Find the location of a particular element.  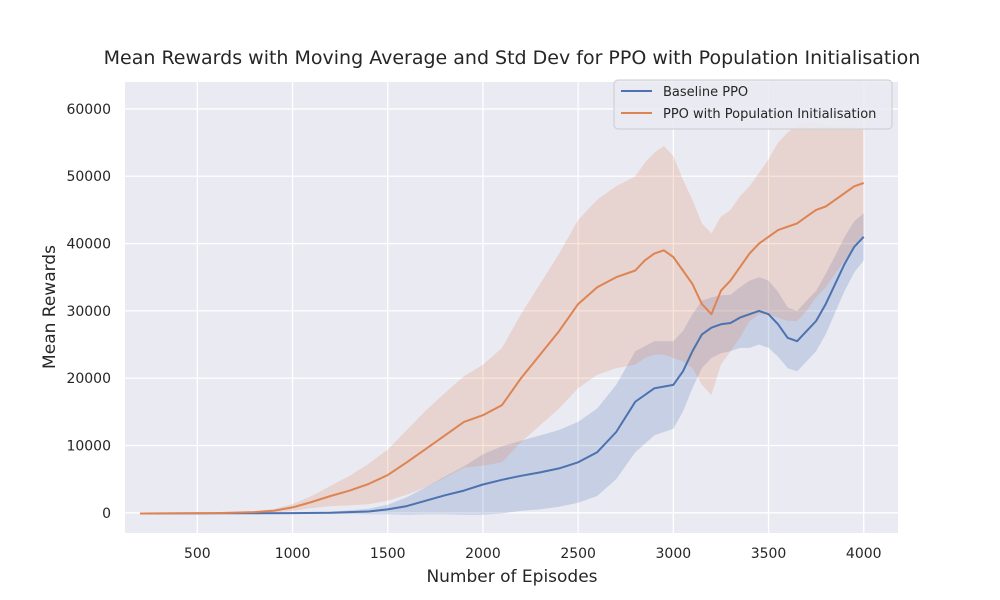

y-tick-label: 50000 is located at coordinates (88, 177).